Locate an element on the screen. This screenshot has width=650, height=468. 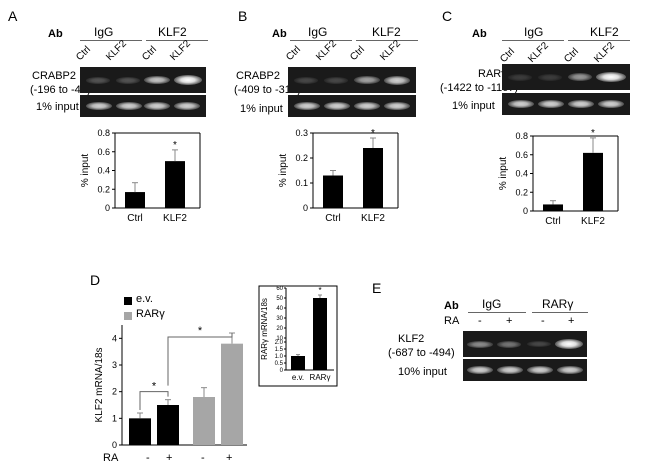
target-region-label: (-1422 to -1167) is located at coordinates (479, 88).